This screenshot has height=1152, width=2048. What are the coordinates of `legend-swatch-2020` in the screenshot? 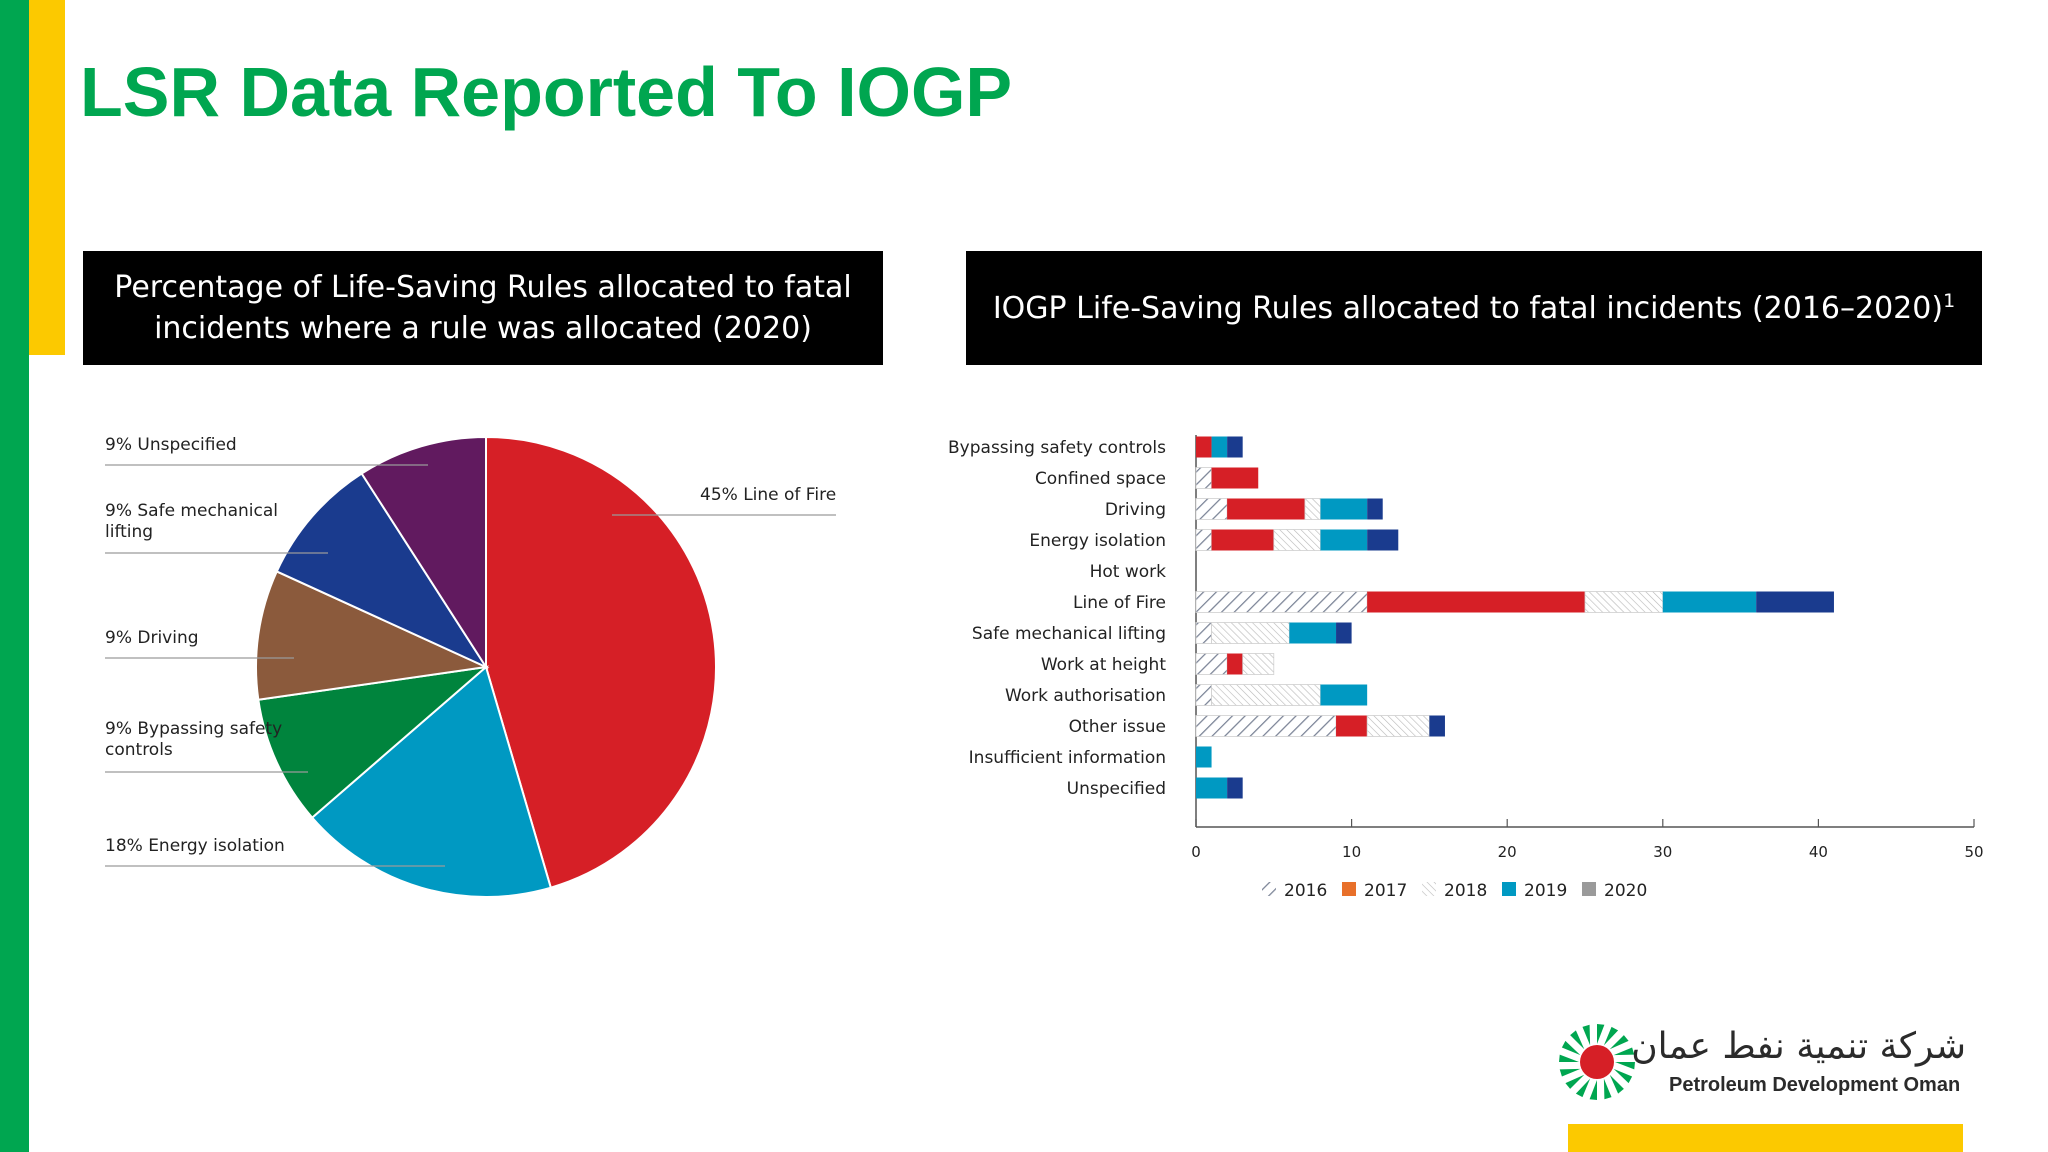 It's located at (1589, 889).